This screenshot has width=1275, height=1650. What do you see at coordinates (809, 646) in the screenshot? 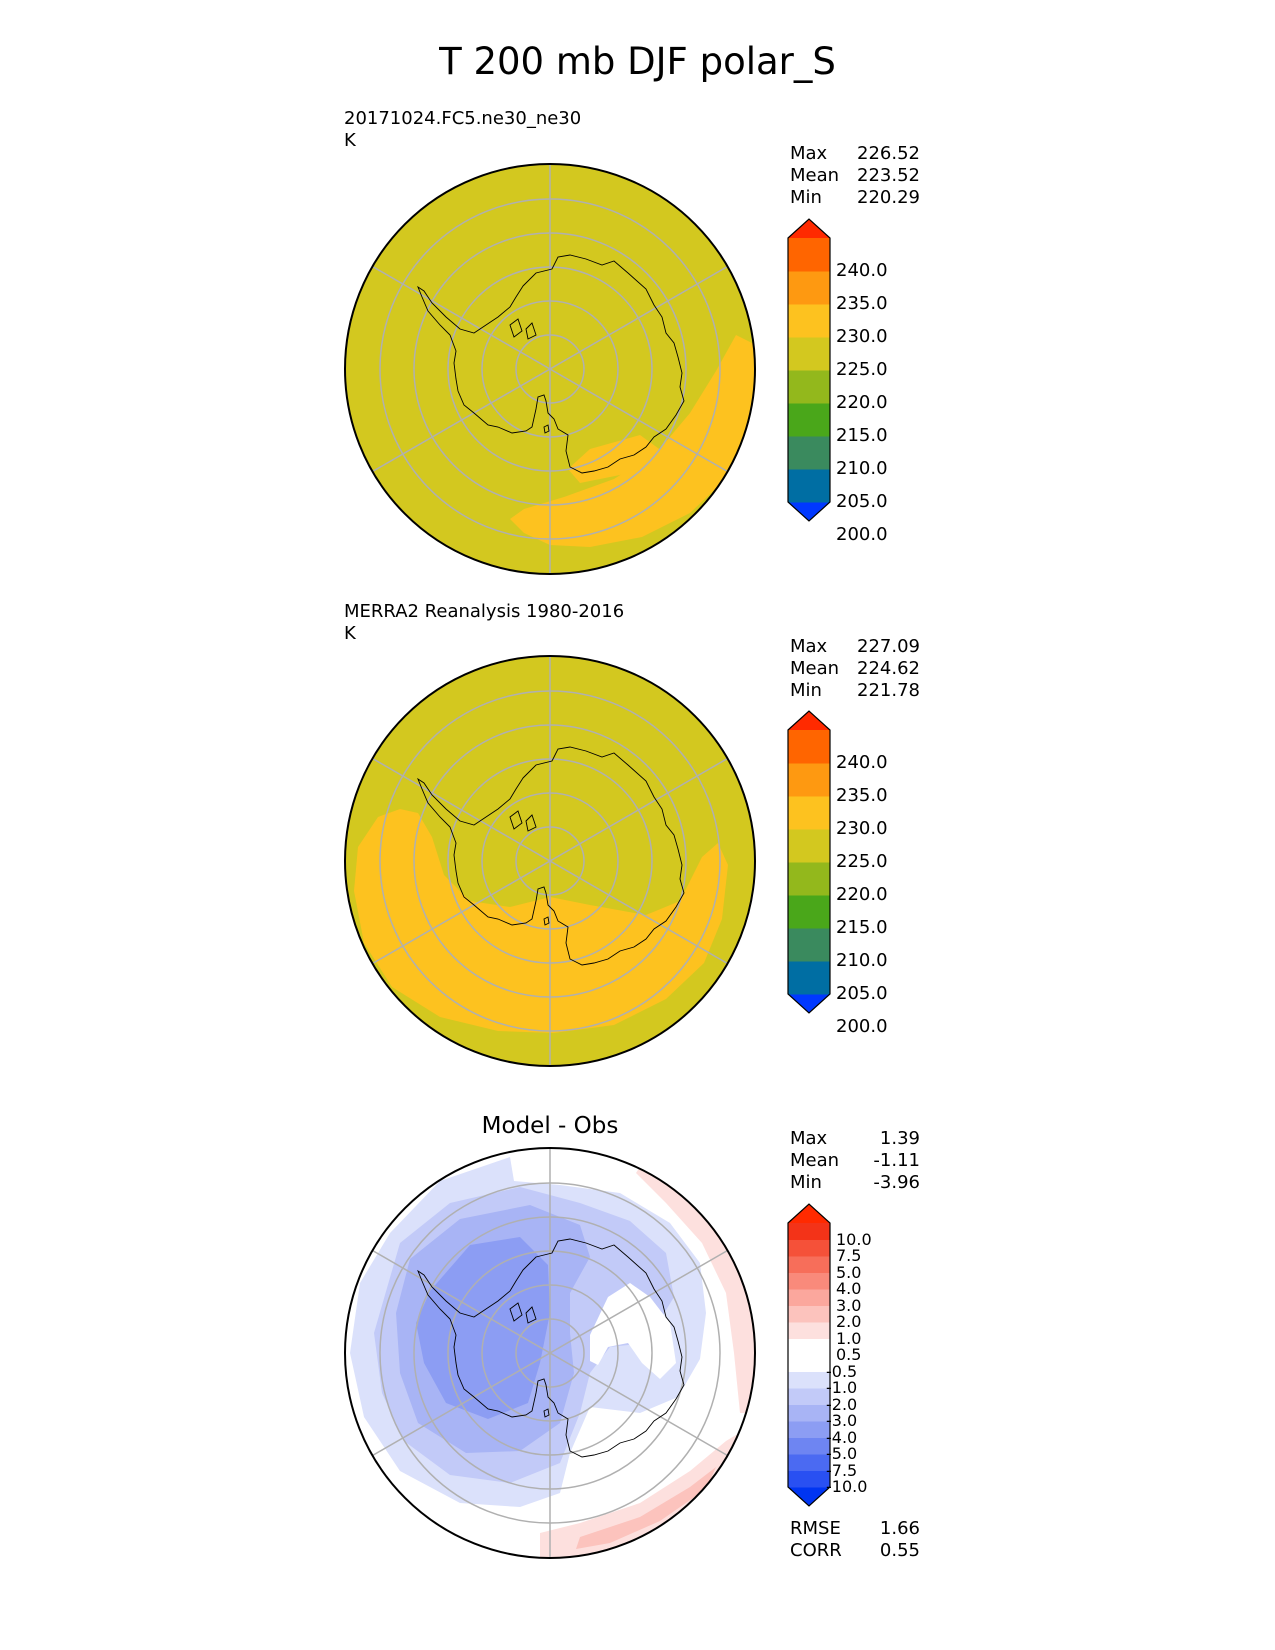
I see `panel2-max-label: Max` at bounding box center [809, 646].